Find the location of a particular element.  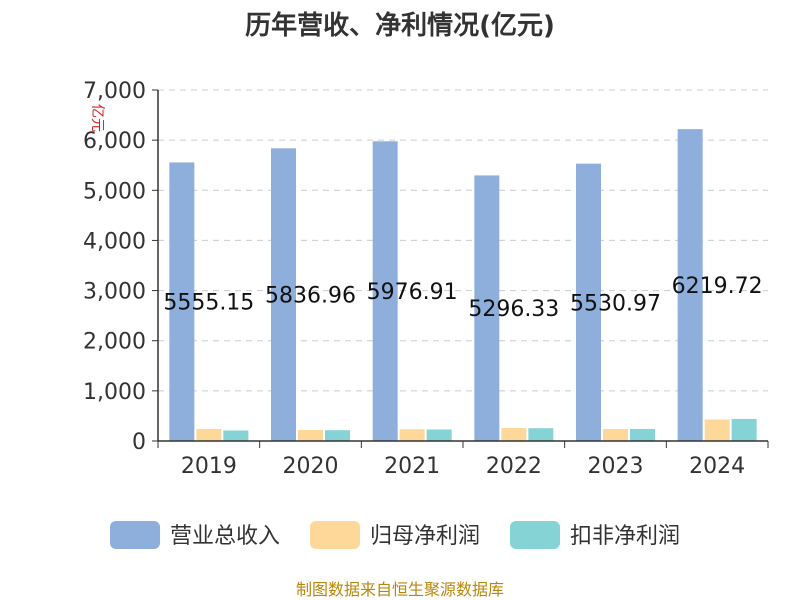

data-label: 5976.91 is located at coordinates (412, 292).